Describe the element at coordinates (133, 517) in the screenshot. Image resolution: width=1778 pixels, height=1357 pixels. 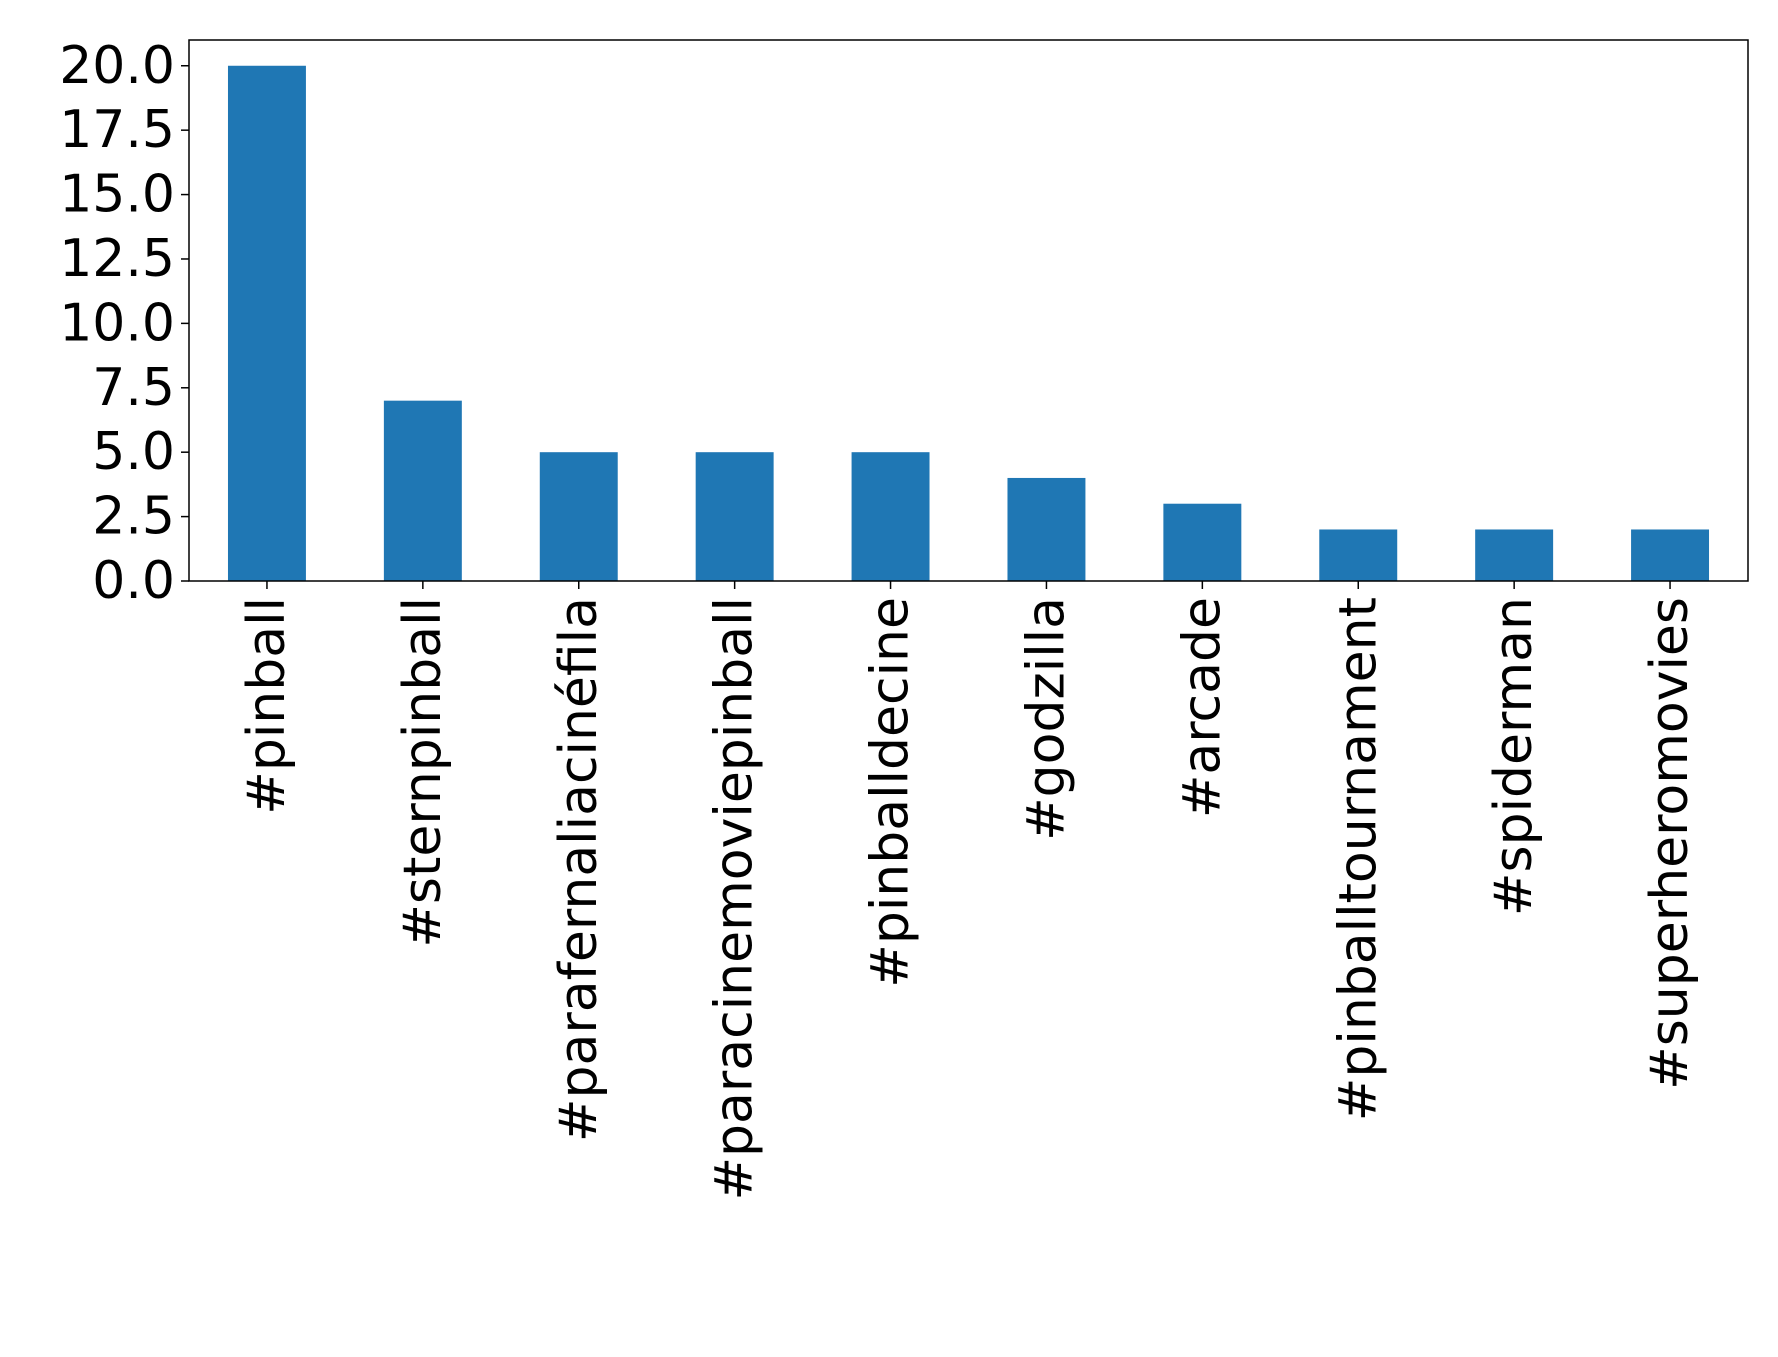
I see `y-tick-label: 2.5` at that location.